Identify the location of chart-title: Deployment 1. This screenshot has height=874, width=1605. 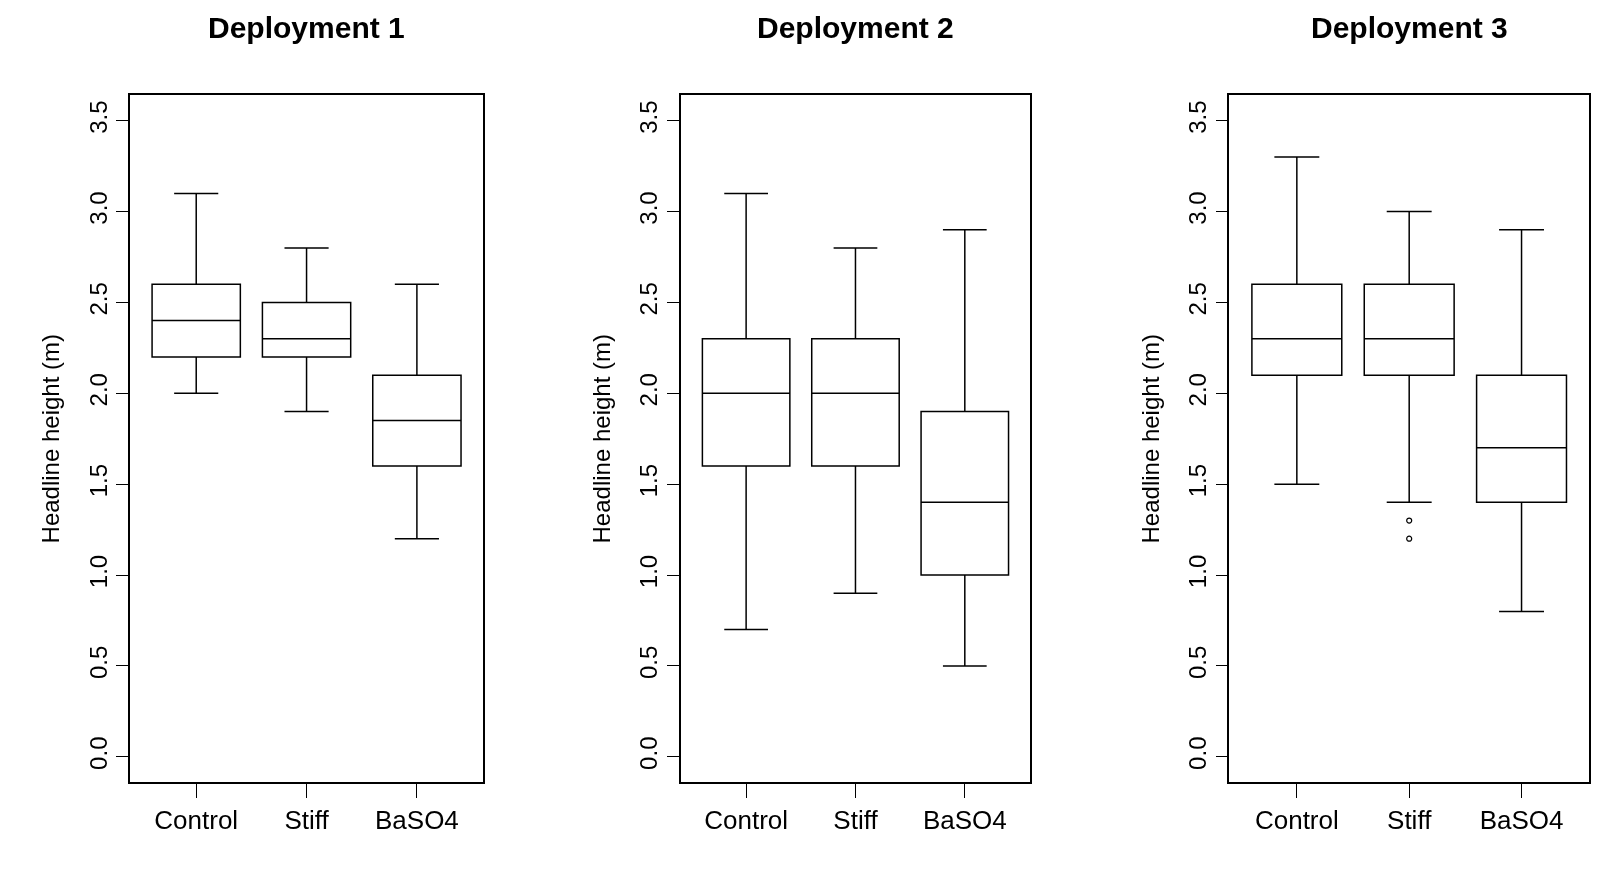
(306, 27).